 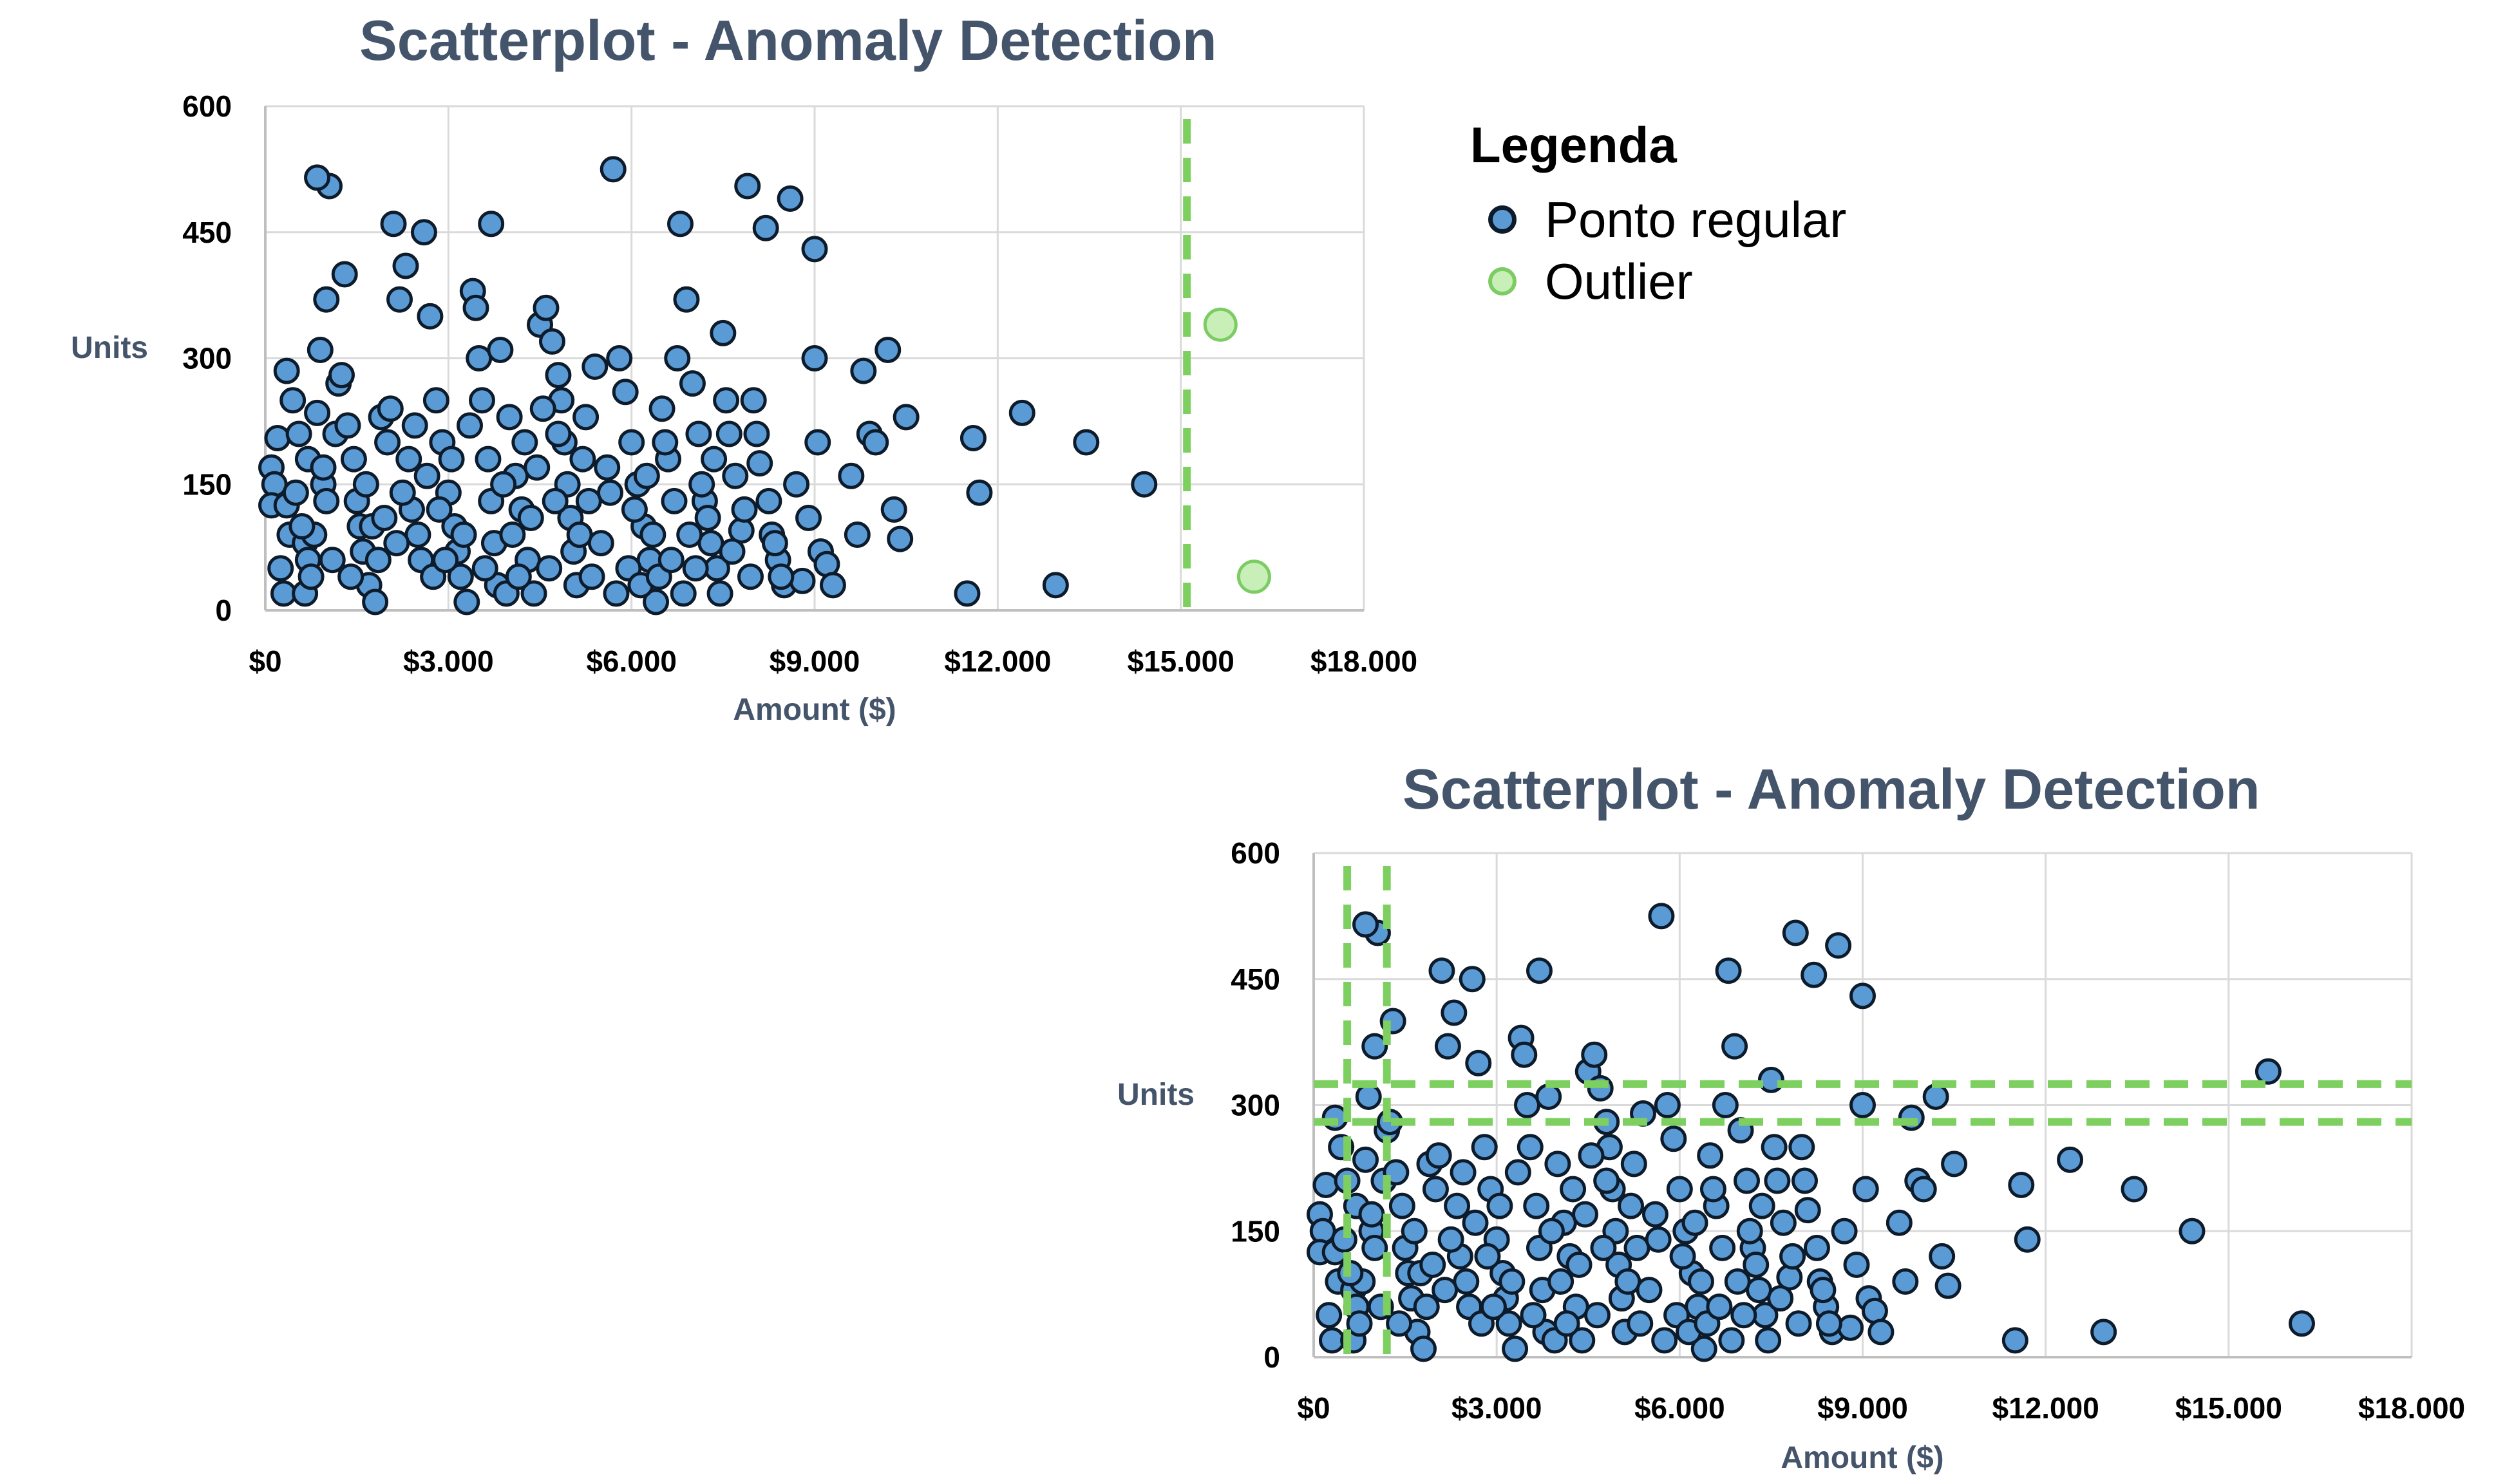 I want to click on chart-2-x-axis-title: Amount ($), so click(x=1862, y=1458).